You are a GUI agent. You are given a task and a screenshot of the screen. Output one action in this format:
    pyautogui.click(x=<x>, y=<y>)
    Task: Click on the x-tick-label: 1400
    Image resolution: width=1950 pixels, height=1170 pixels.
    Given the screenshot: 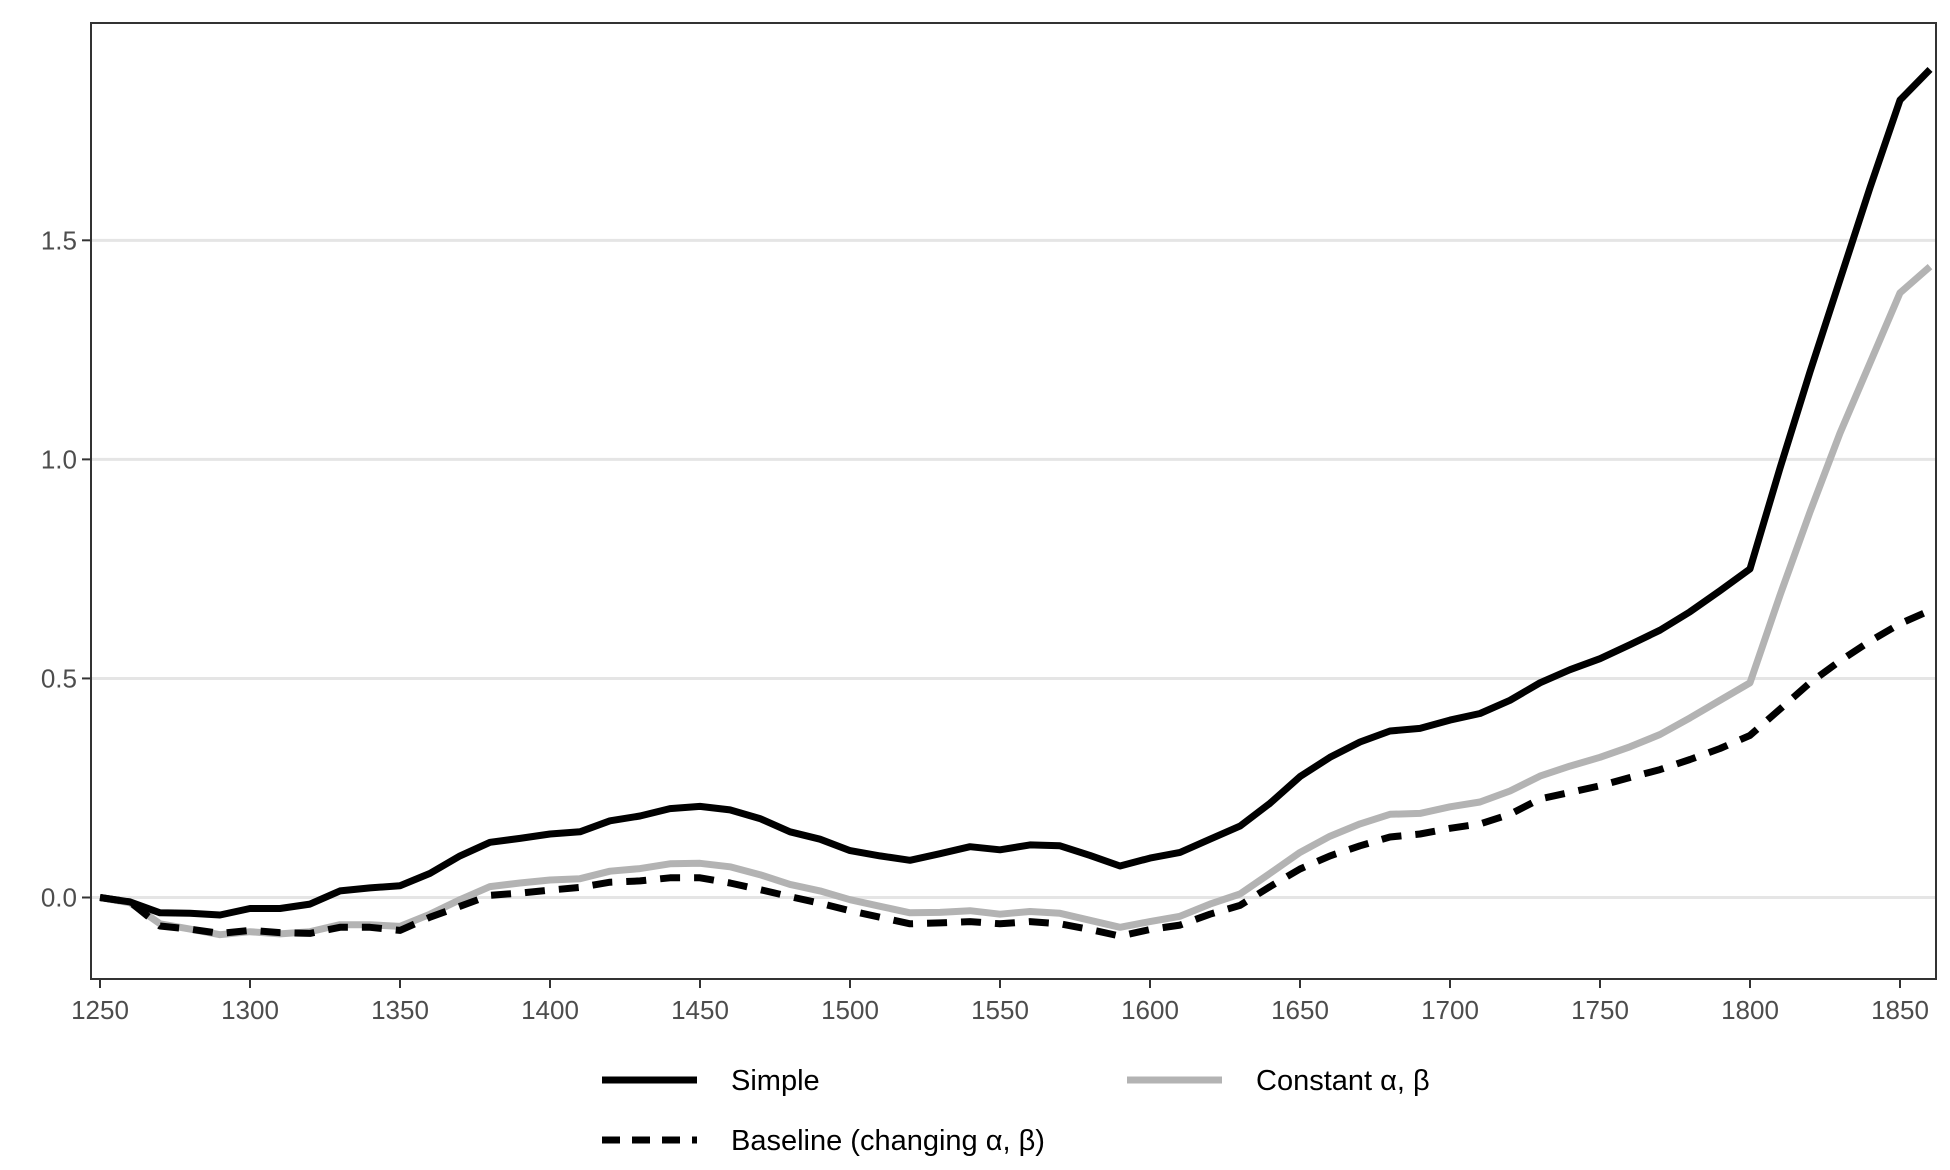 What is the action you would take?
    pyautogui.click(x=550, y=1010)
    